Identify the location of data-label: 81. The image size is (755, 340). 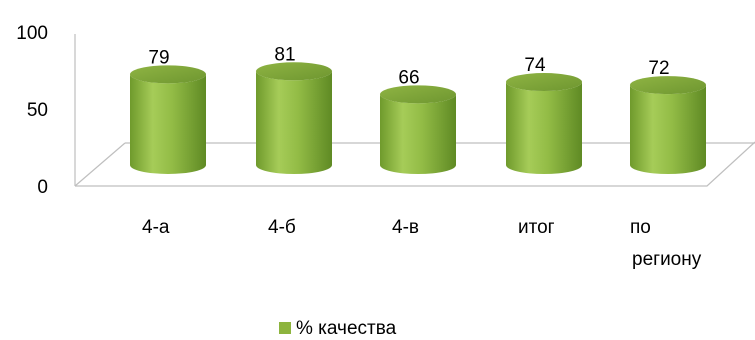
(284, 54).